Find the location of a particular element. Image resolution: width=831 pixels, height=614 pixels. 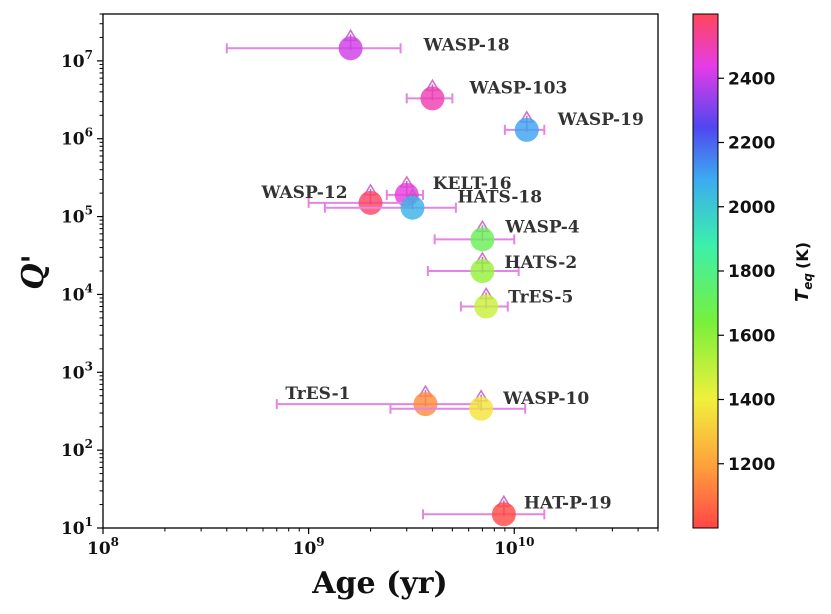

point-label: WASP-4 is located at coordinates (541, 227).